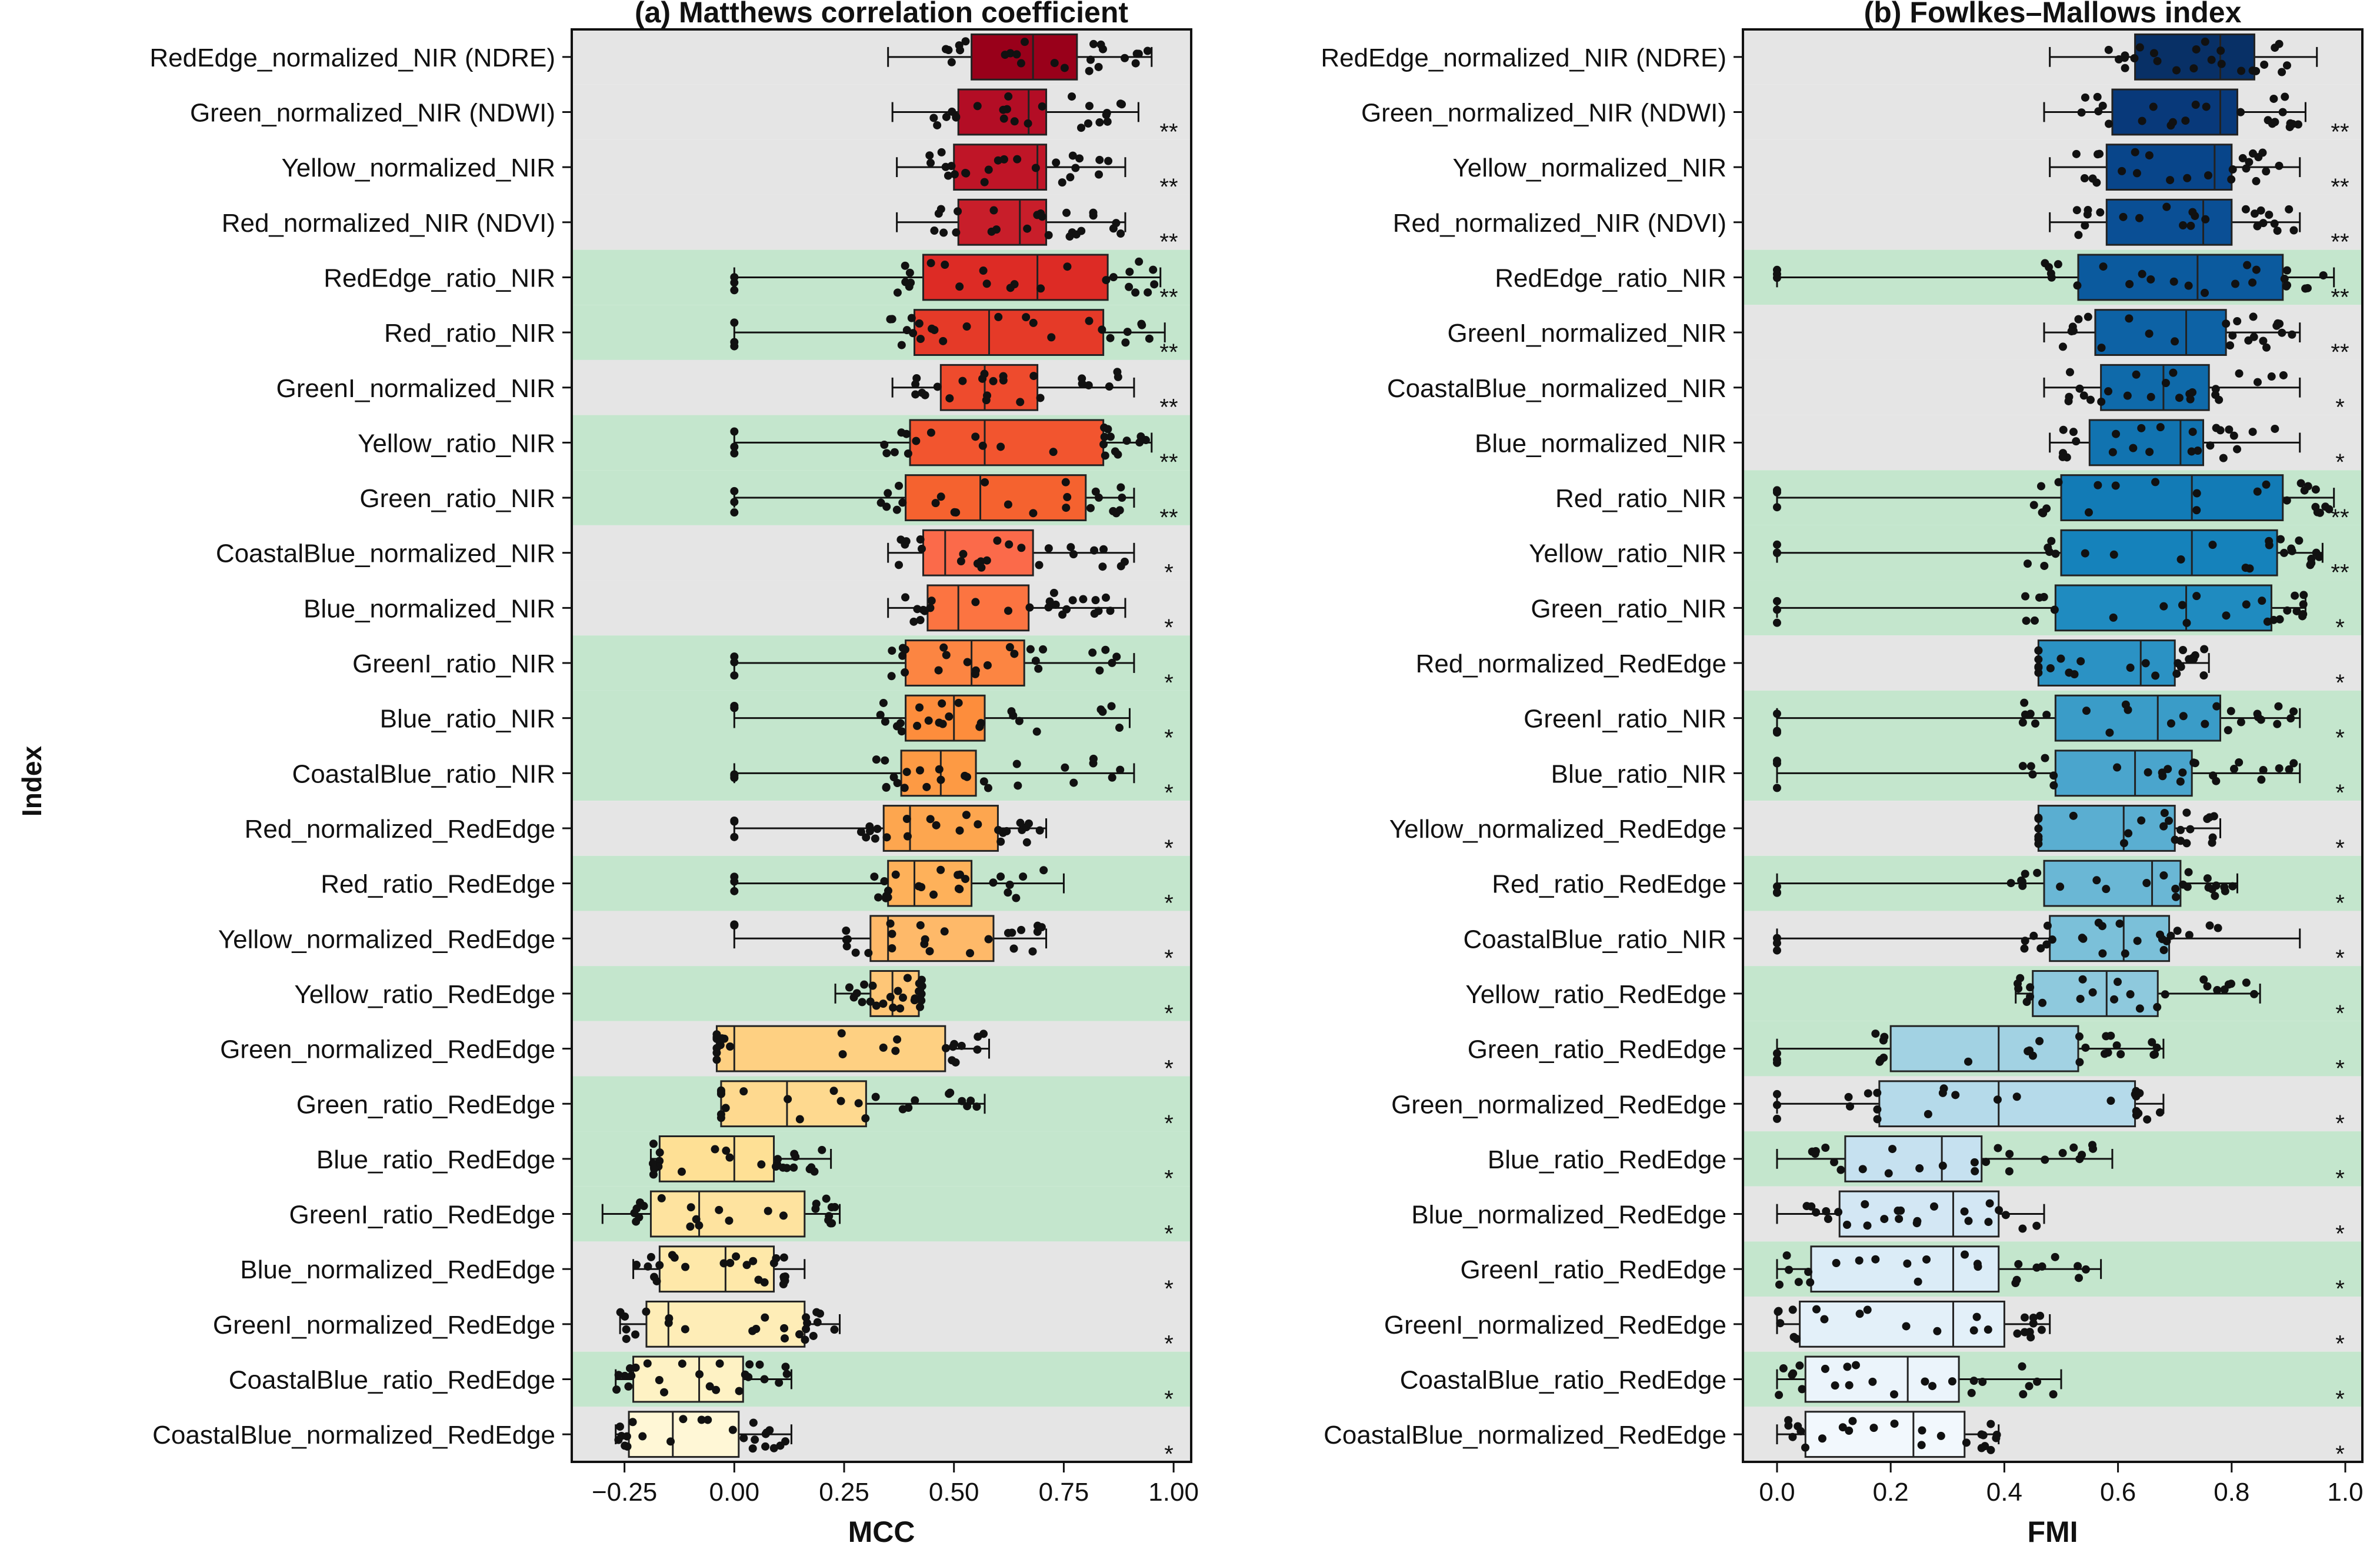  I want to click on y-tick-label: Green_ratio_NIR, so click(457, 498).